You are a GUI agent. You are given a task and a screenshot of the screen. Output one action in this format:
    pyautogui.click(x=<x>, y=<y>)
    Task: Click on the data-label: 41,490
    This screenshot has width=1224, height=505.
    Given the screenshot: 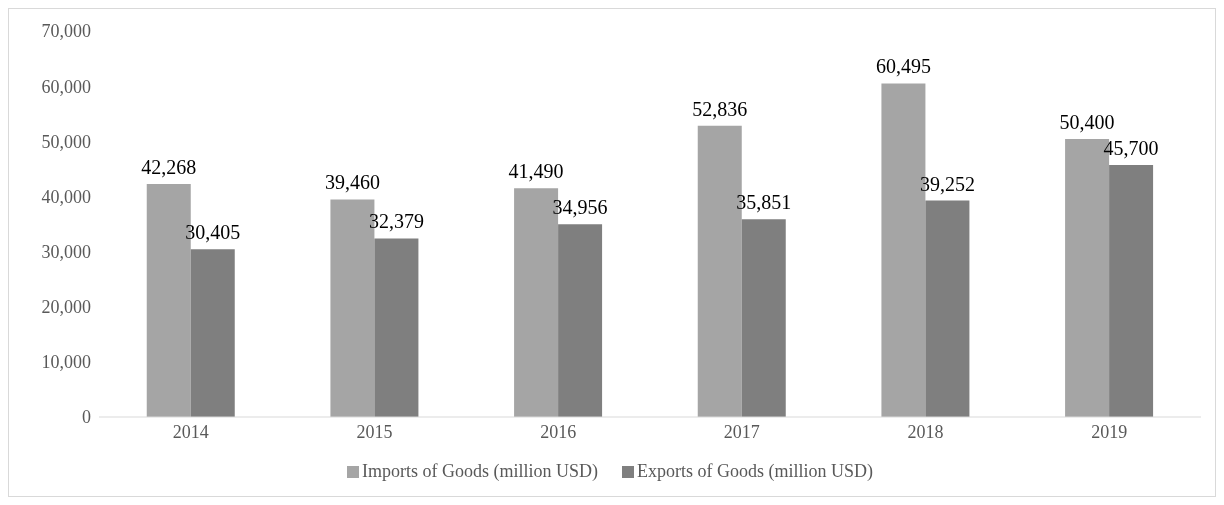 What is the action you would take?
    pyautogui.click(x=536, y=171)
    